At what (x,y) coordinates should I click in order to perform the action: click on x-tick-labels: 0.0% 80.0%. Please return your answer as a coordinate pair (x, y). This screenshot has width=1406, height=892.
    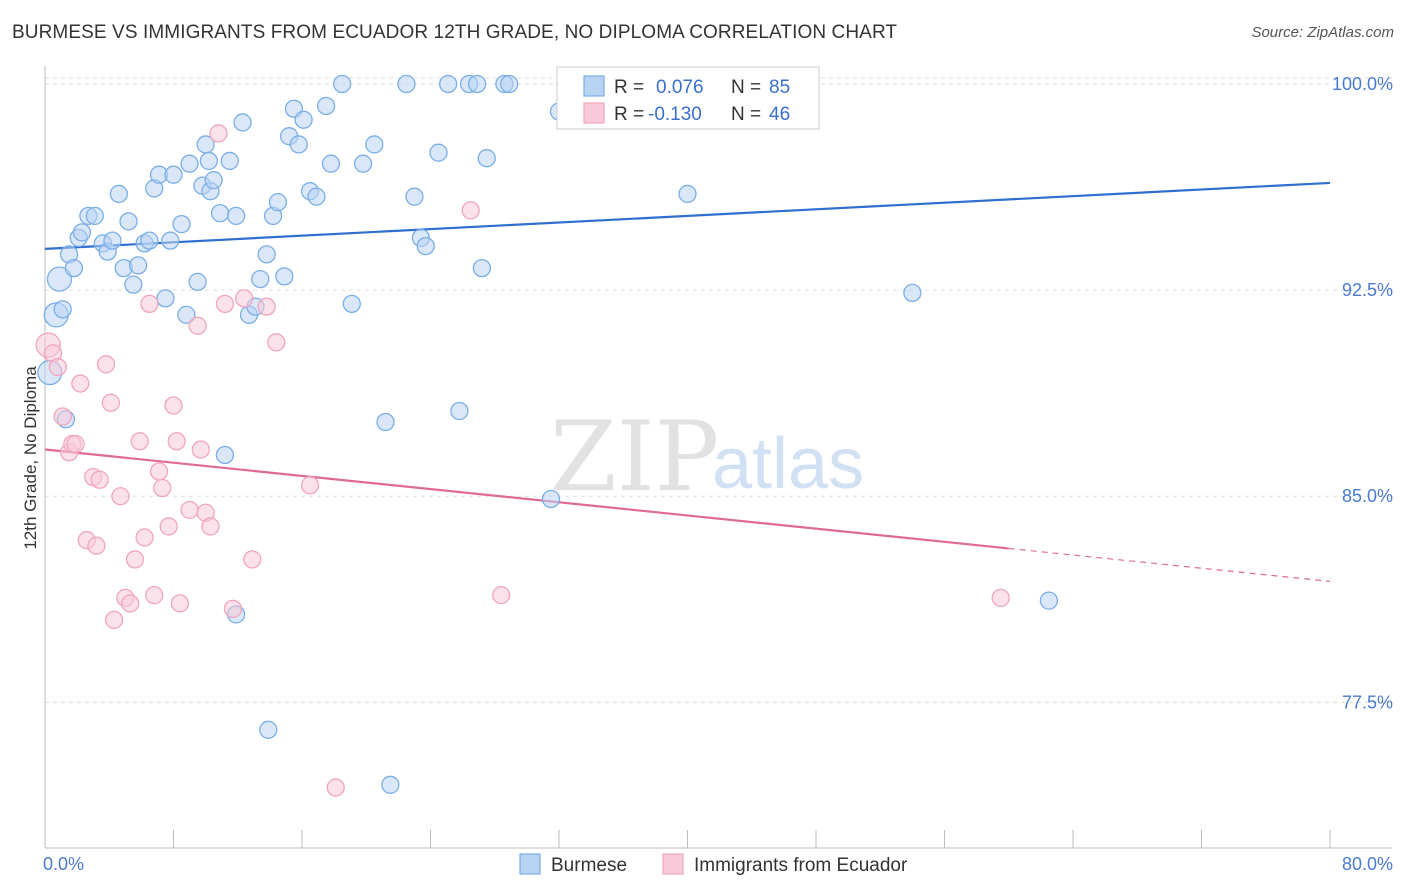
    Looking at the image, I should click on (718, 864).